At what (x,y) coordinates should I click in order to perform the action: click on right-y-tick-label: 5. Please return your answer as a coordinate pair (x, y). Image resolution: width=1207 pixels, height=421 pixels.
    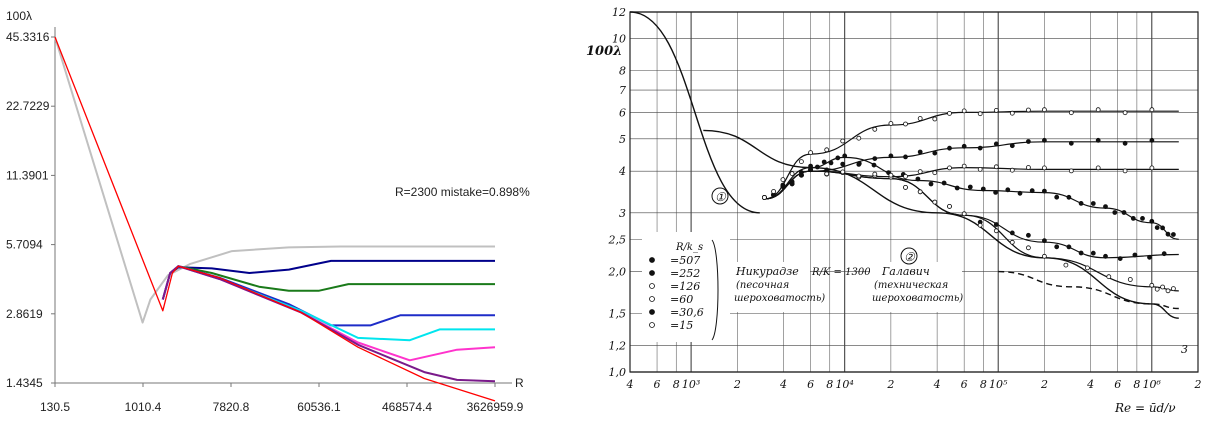
    Looking at the image, I should click on (622, 139).